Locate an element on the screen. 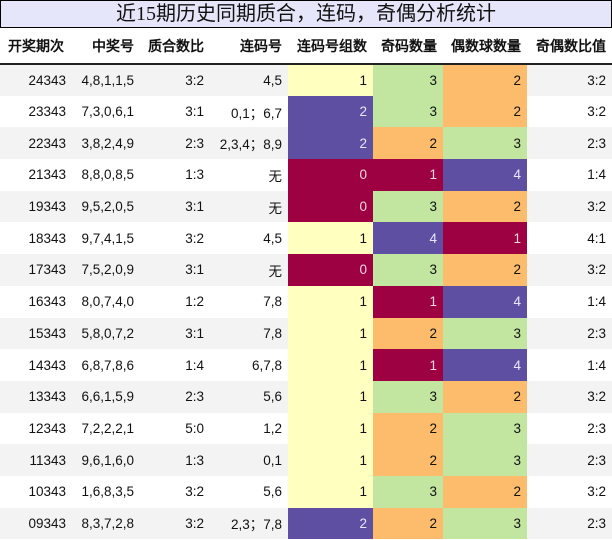 The height and width of the screenshot is (540, 612). cell-even: 1 is located at coordinates (485, 238).